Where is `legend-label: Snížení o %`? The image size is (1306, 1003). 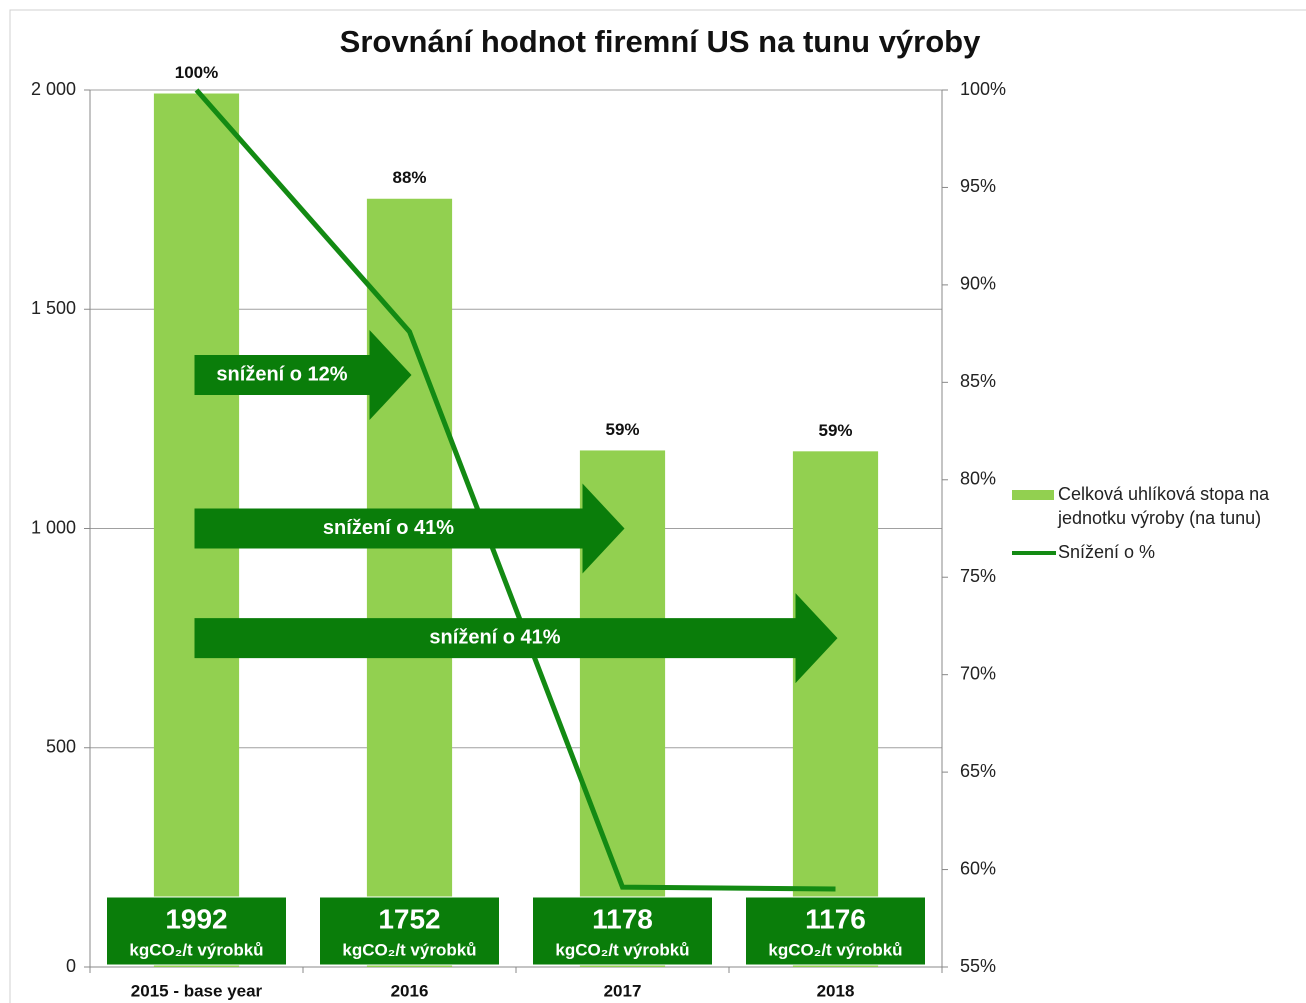 legend-label: Snížení o % is located at coordinates (1107, 552).